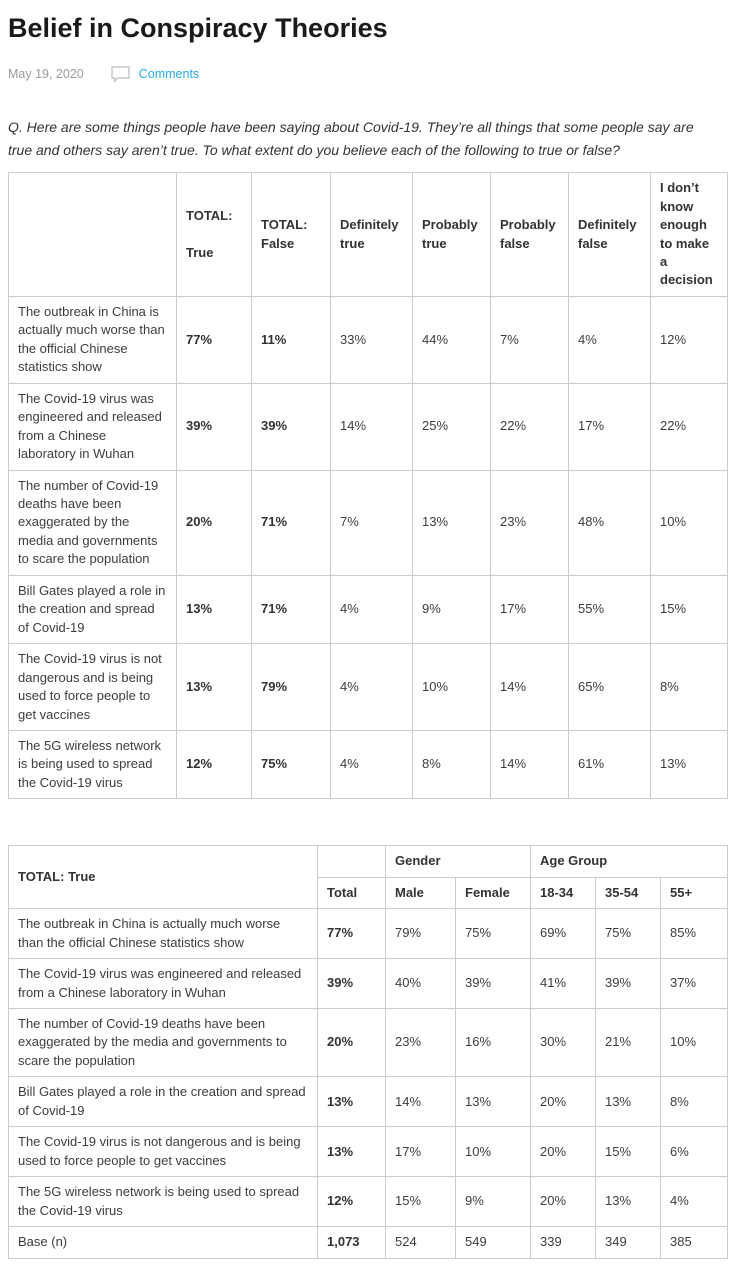 The width and height of the screenshot is (745, 1281). What do you see at coordinates (367, 74) in the screenshot?
I see `byline: May 19, 2020 Comments` at bounding box center [367, 74].